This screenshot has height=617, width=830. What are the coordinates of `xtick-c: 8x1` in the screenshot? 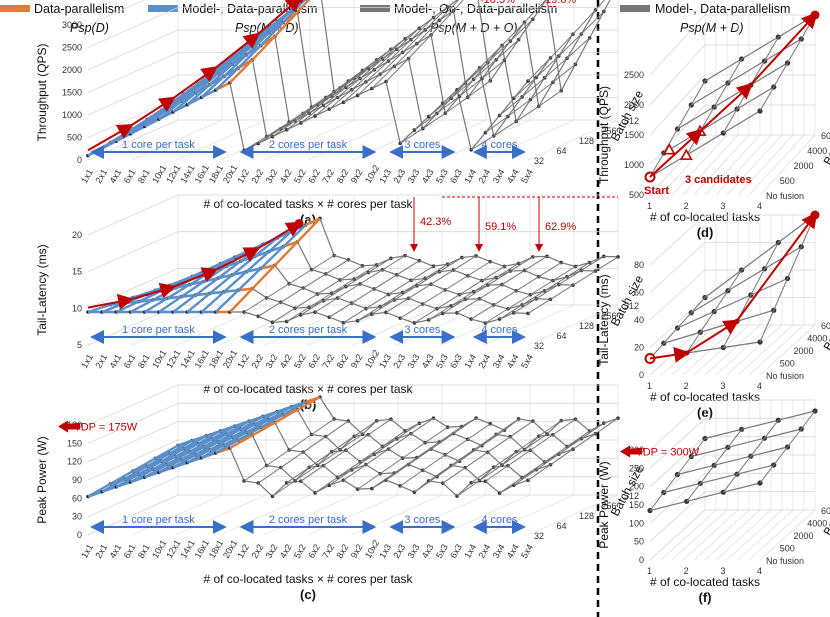 It's located at (144, 551).